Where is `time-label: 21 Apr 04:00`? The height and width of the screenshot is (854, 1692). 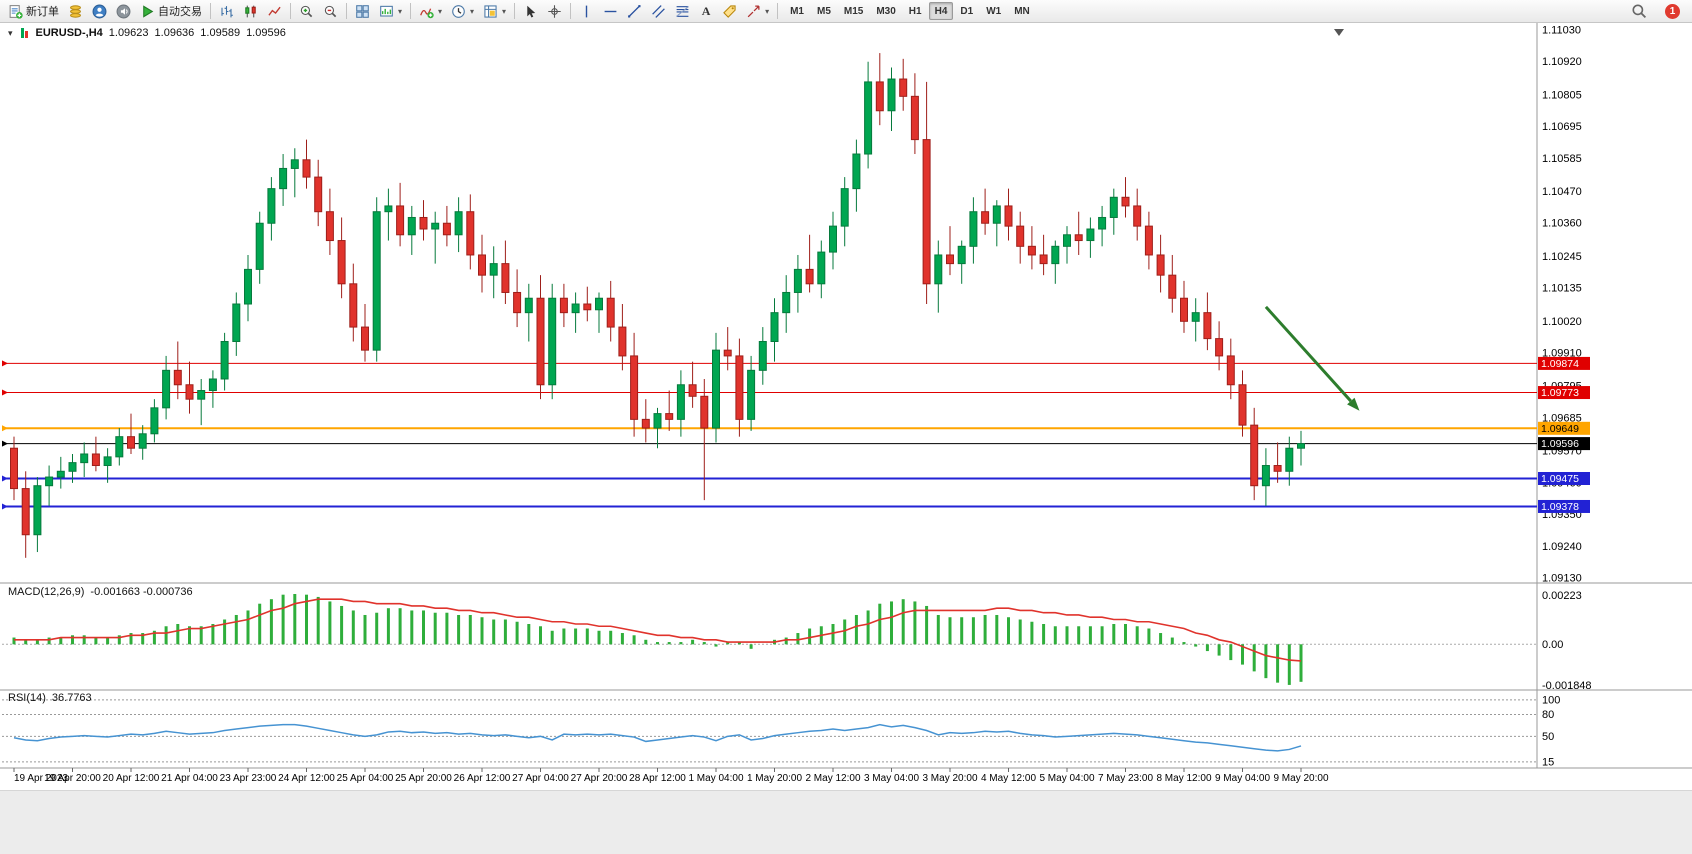
time-label: 21 Apr 04:00 is located at coordinates (189, 778).